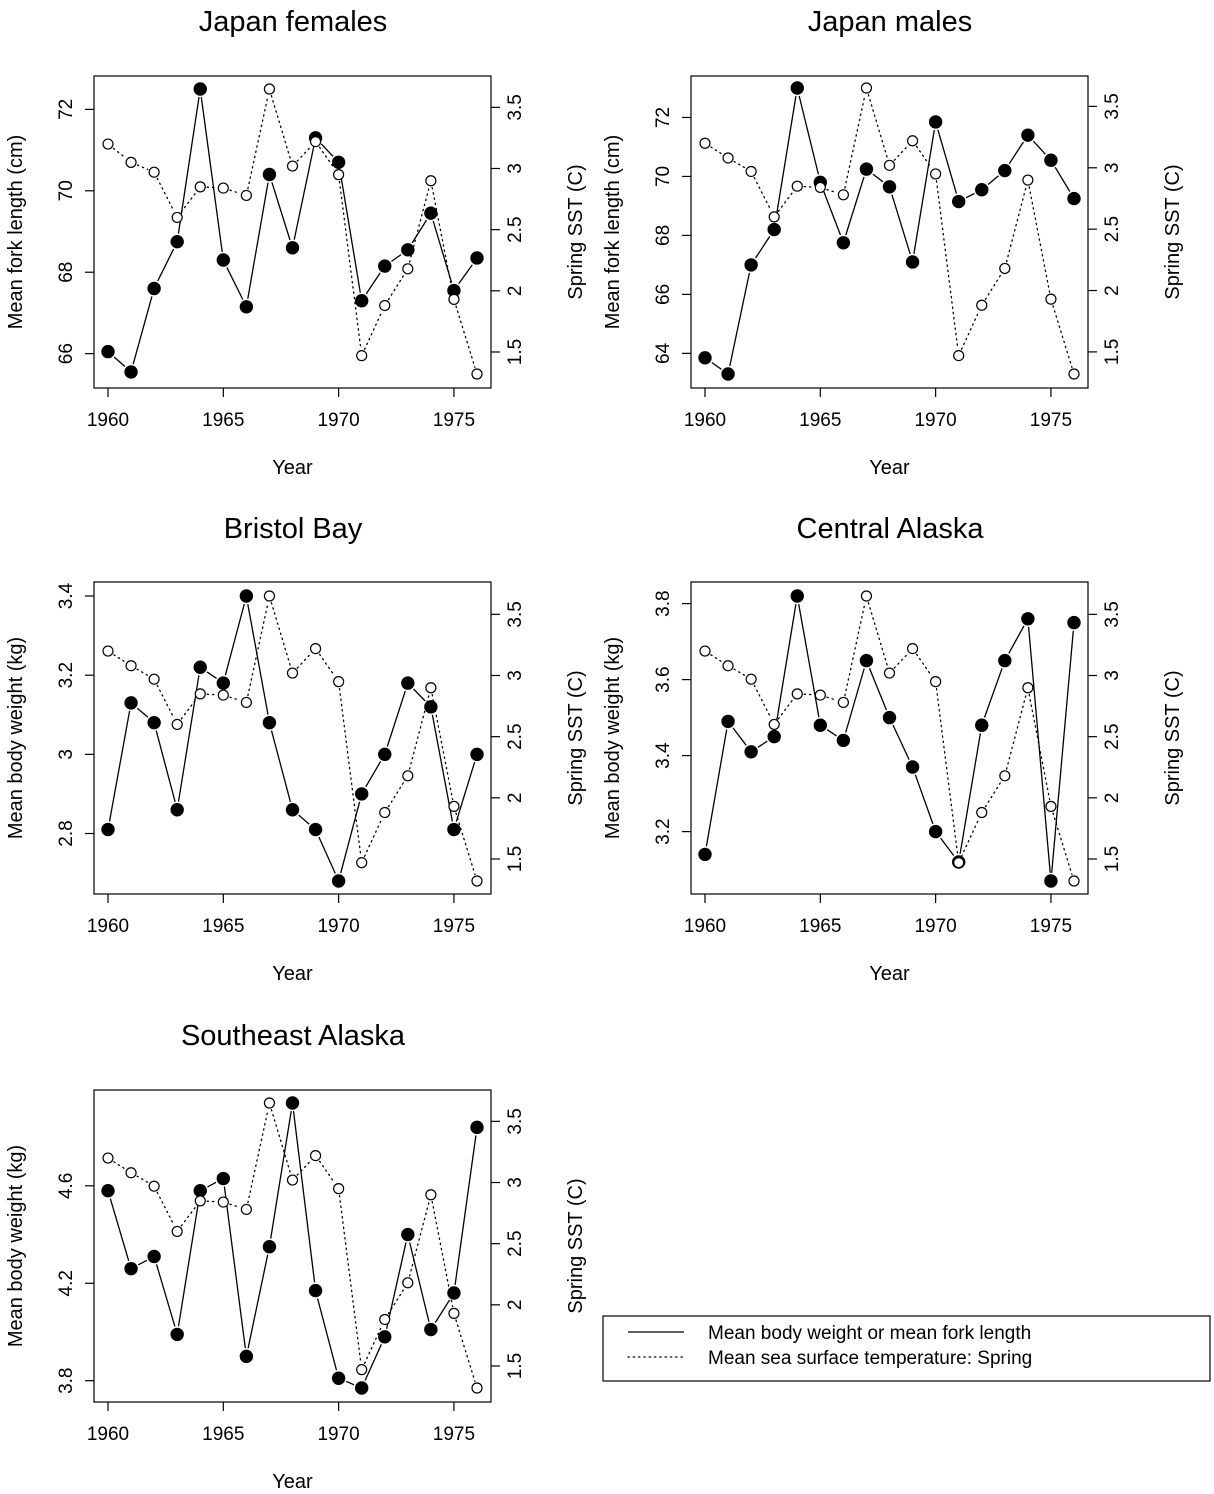  Describe the element at coordinates (663, 117) in the screenshot. I see `y-tick-label: 72` at that location.